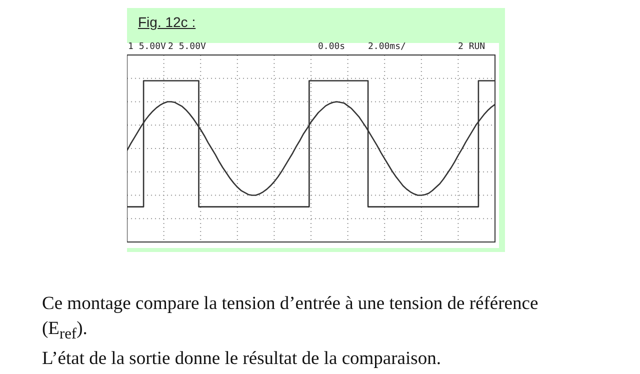 The width and height of the screenshot is (640, 374). I want to click on chart-title: Fig. 12c :, so click(167, 22).